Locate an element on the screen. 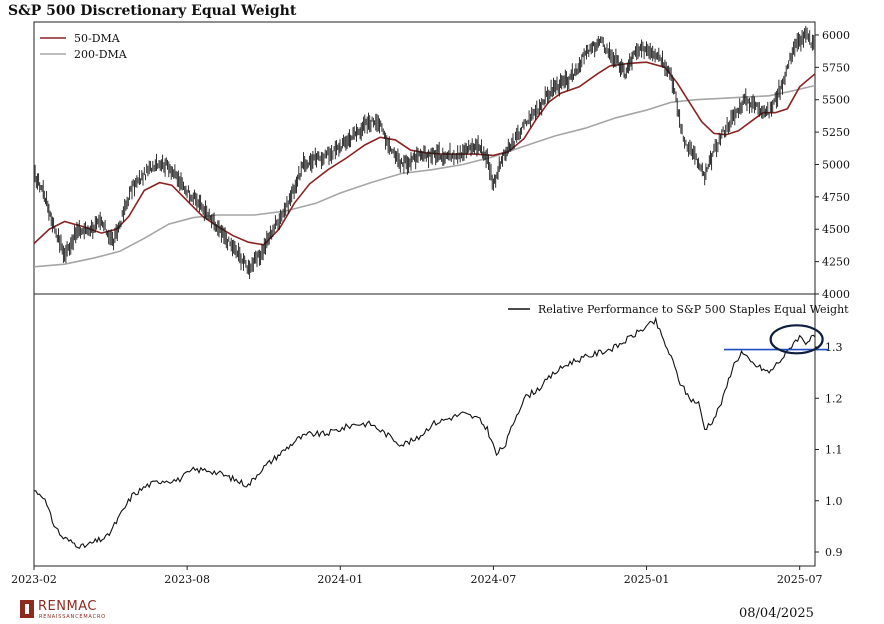  brand-subtitle: RENAISSANCEMACRO is located at coordinates (72, 617).